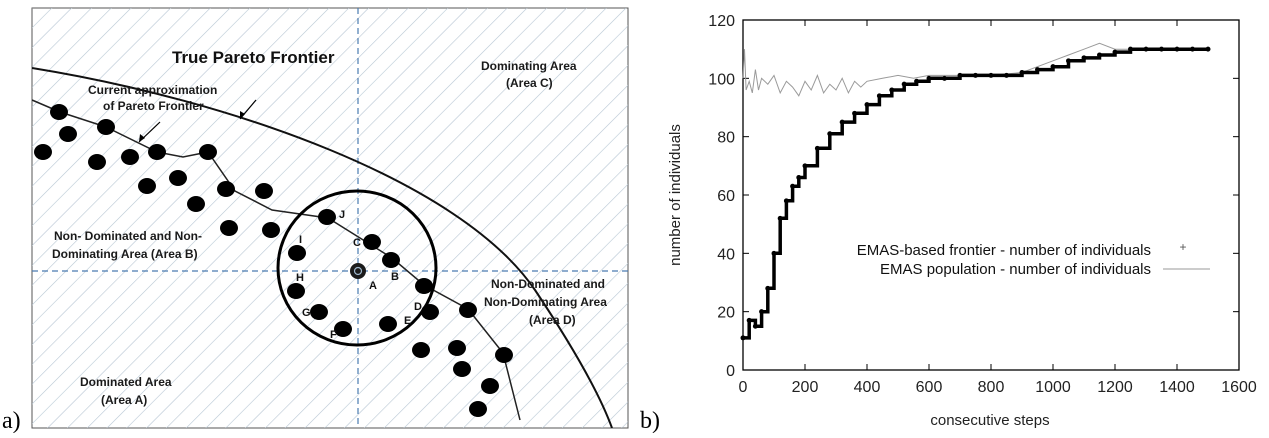 Image resolution: width=1269 pixels, height=438 pixels. What do you see at coordinates (726, 313) in the screenshot?
I see `y-tick-label: 20` at bounding box center [726, 313].